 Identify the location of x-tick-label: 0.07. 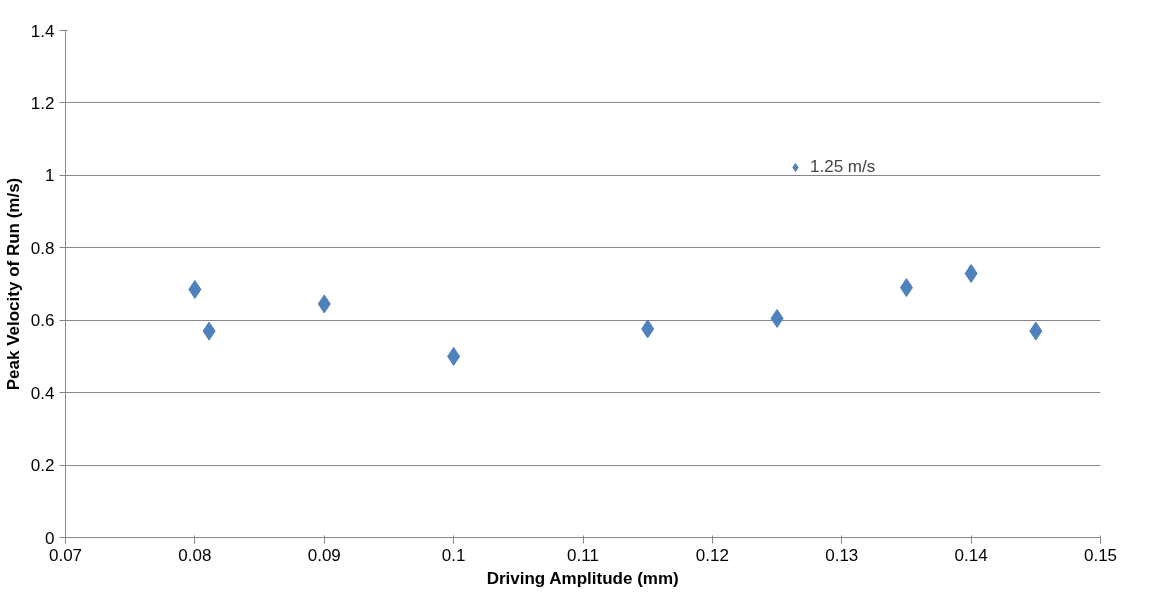
(65, 555).